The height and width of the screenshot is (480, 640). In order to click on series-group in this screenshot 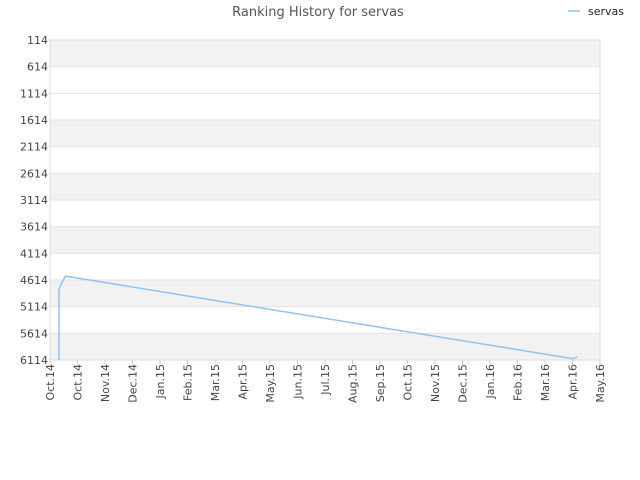, I will do `click(318, 317)`.